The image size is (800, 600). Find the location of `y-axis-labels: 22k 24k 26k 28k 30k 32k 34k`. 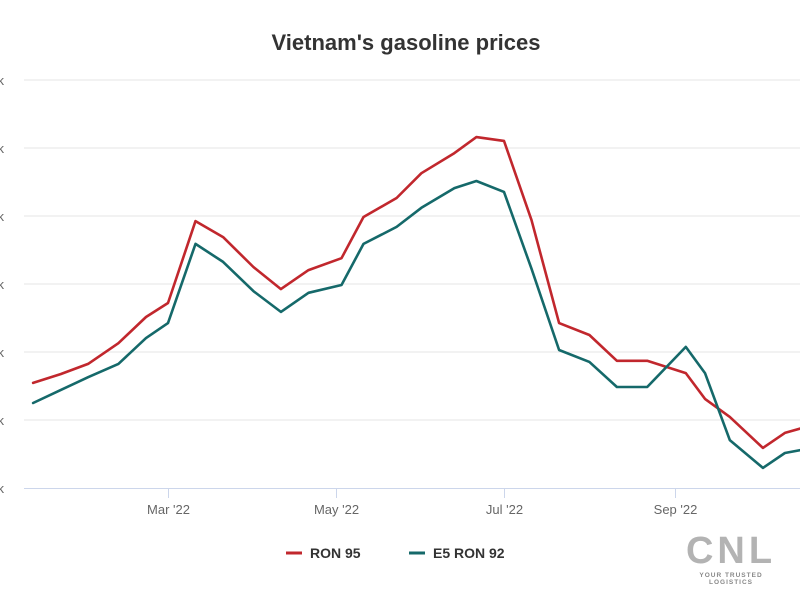

y-axis-labels: 22k 24k 26k 28k 30k 32k 34k is located at coordinates (2, 284).